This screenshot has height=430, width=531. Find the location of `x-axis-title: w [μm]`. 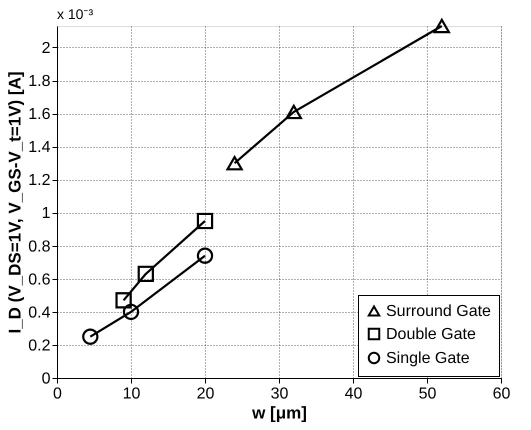

x-axis-title: w [μm] is located at coordinates (279, 413).